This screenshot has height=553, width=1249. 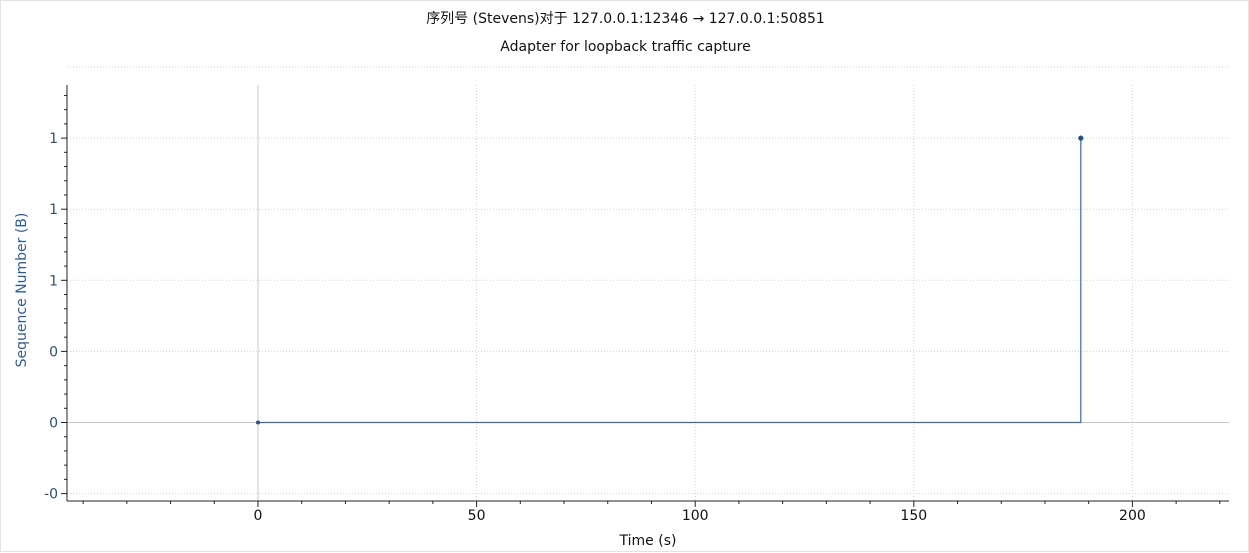 What do you see at coordinates (695, 516) in the screenshot?
I see `x-tick-label: 100` at bounding box center [695, 516].